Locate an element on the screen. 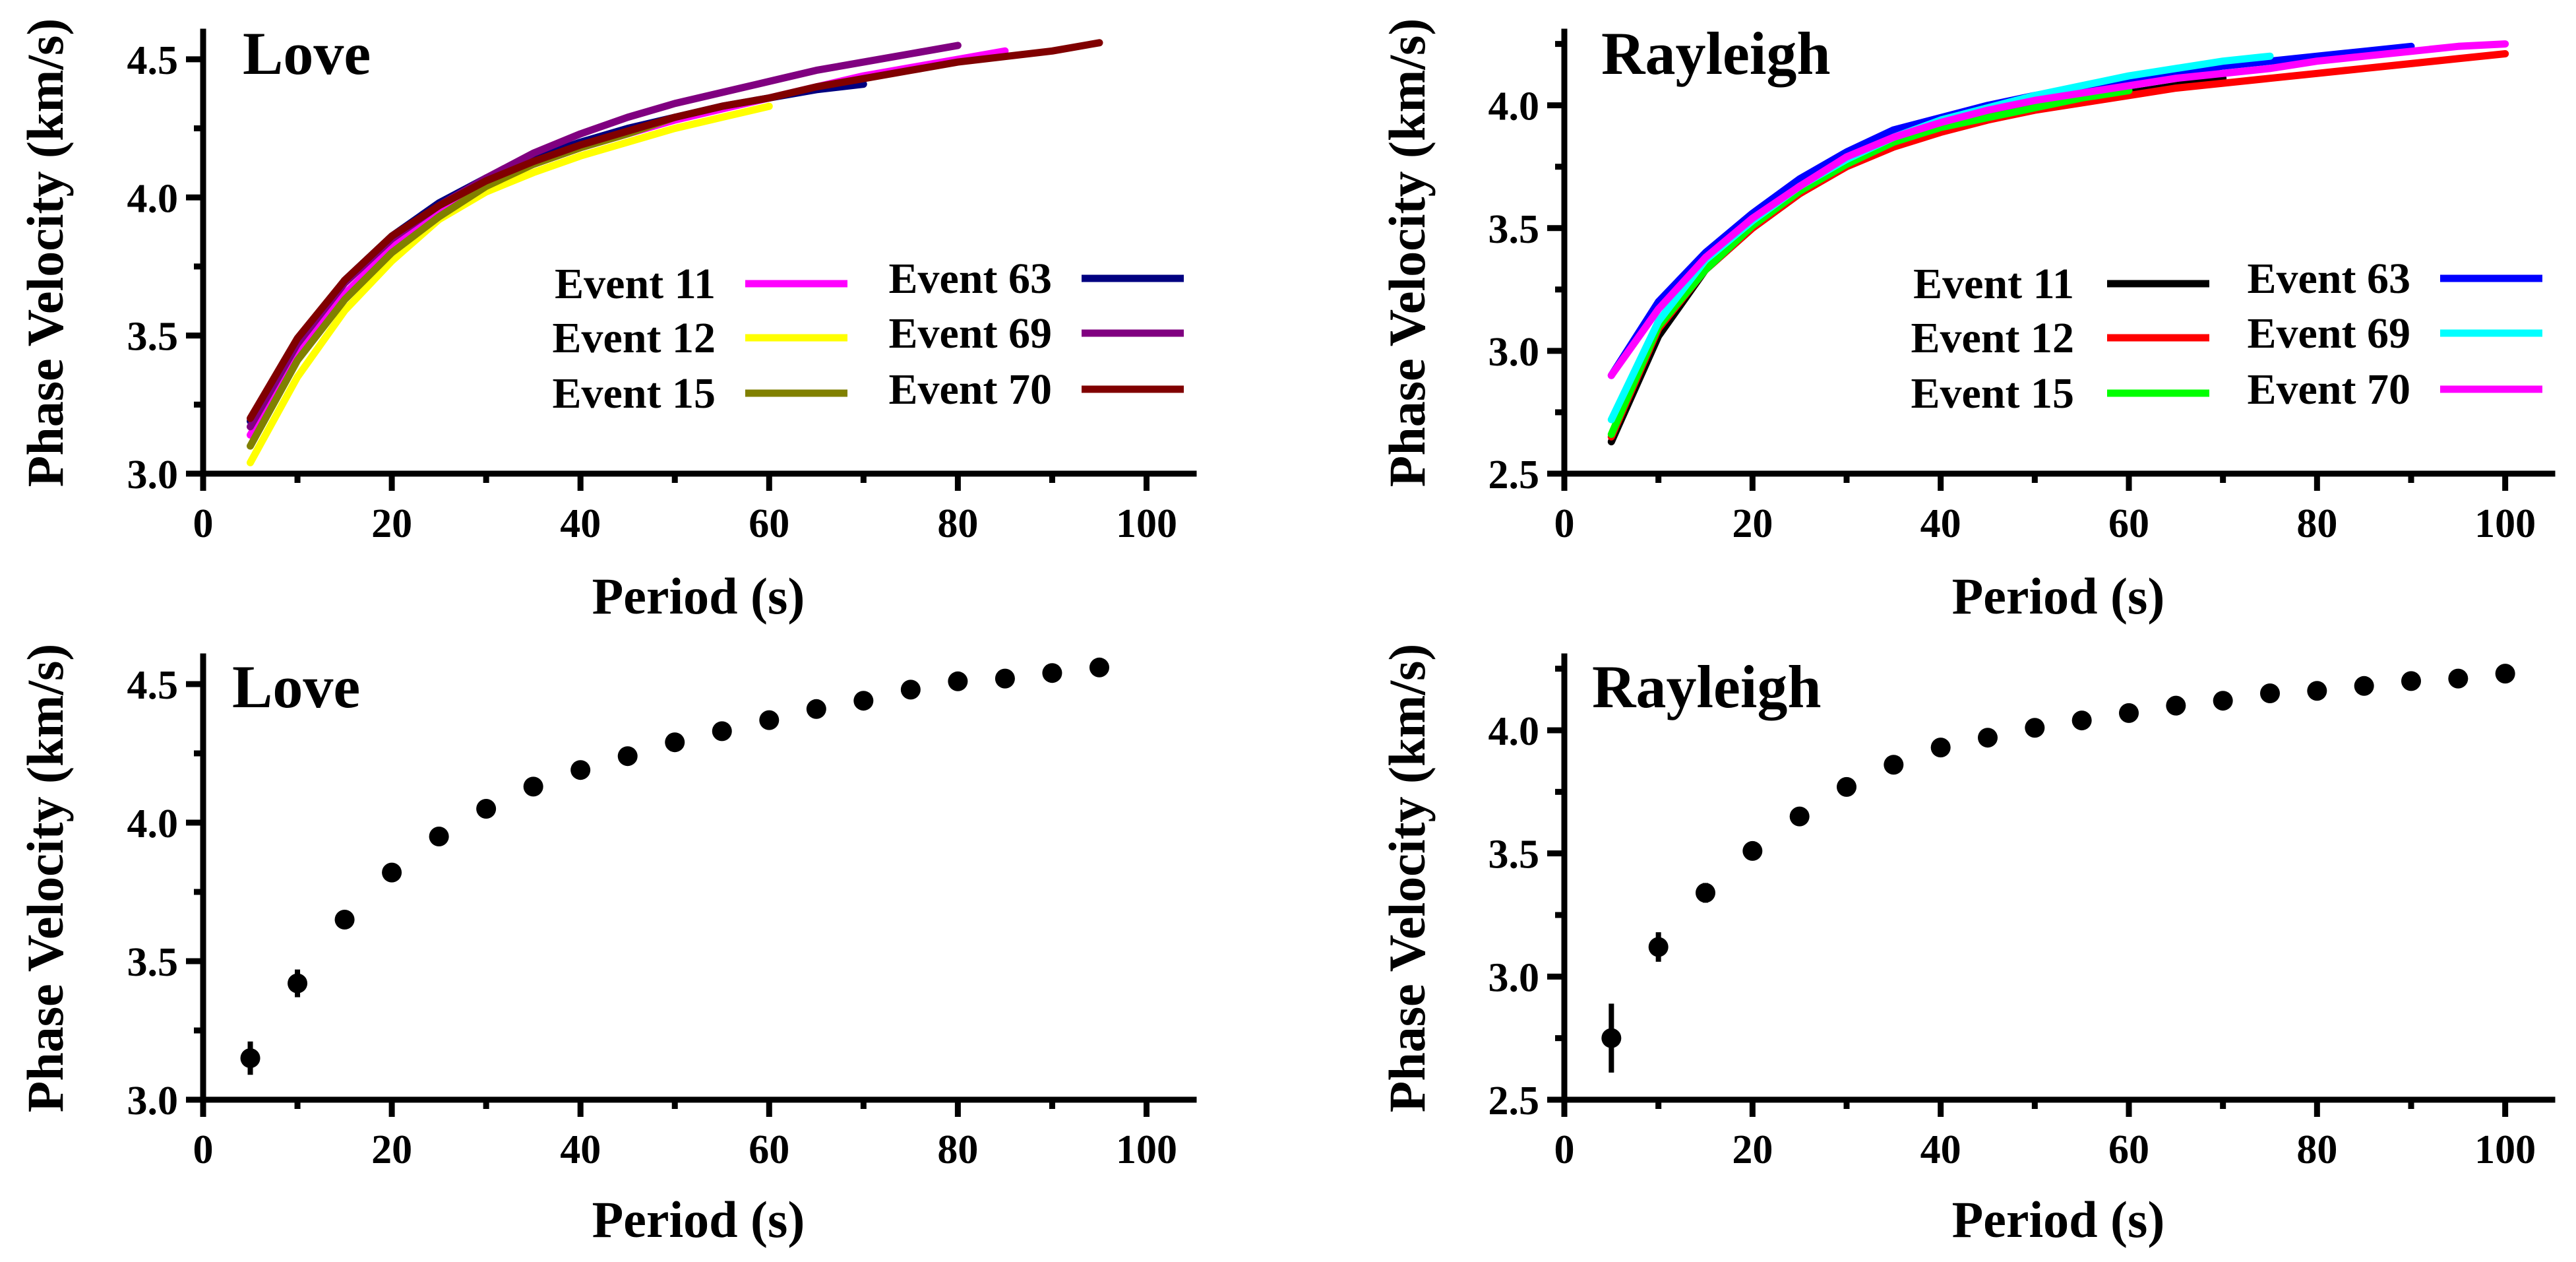 Image resolution: width=2576 pixels, height=1262 pixels. y-tick-label: 2.5 is located at coordinates (1514, 475).